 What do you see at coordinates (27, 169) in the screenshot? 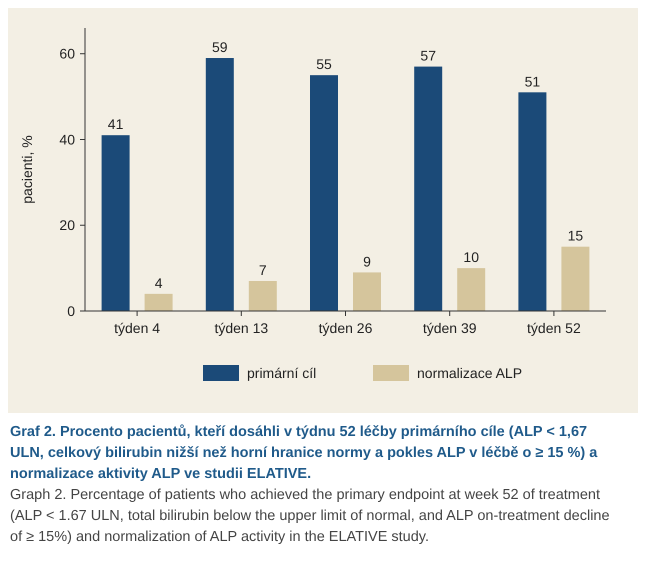
I see `y-axis-title: pacienti, %` at bounding box center [27, 169].